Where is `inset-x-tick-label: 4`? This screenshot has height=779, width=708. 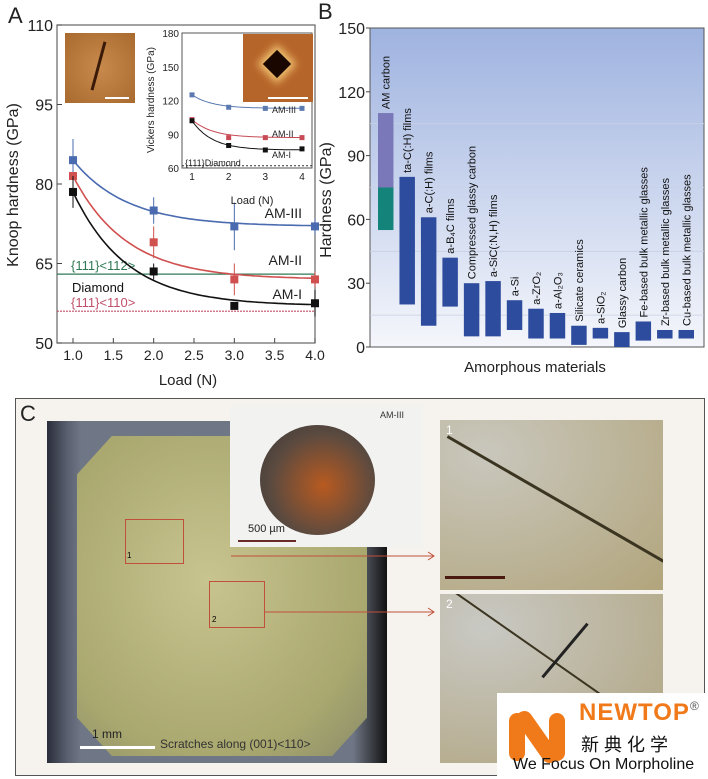
inset-x-tick-label: 4 is located at coordinates (302, 177).